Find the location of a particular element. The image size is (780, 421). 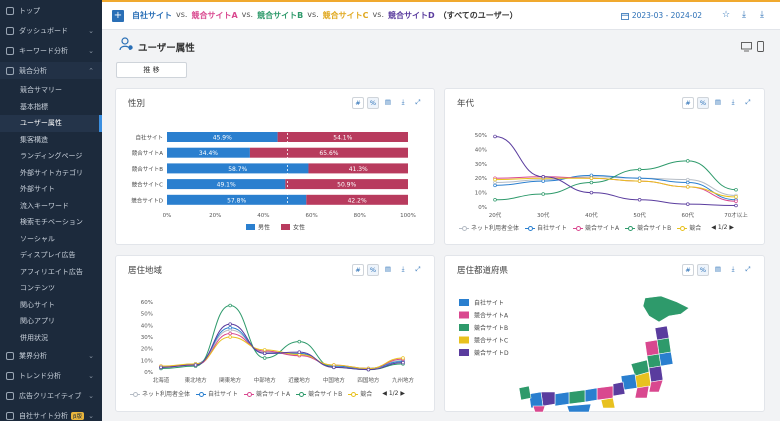

y-tick-label: 30% is located at coordinates (147, 338).